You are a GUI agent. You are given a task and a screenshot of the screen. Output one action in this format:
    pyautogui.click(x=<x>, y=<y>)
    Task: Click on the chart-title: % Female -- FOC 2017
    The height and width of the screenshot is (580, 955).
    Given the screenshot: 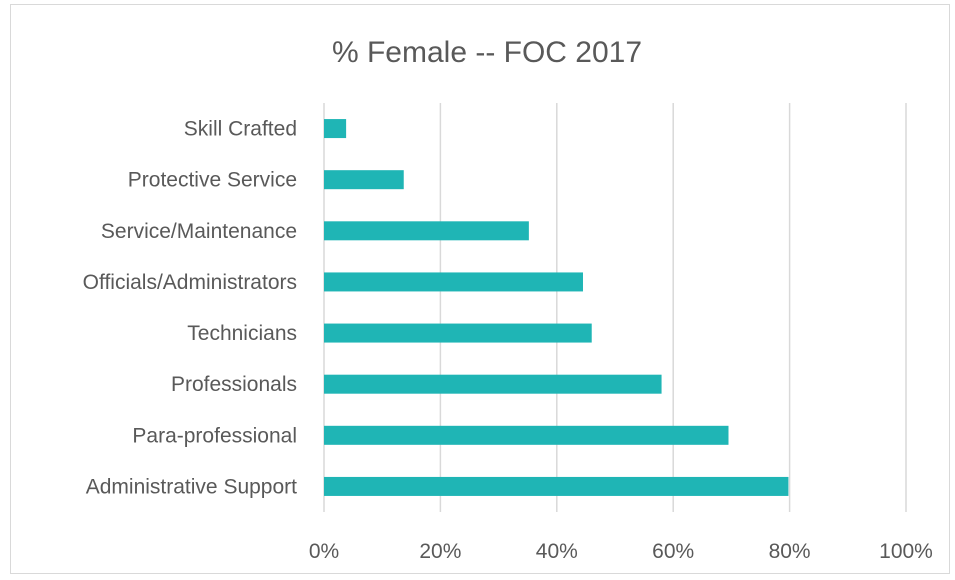 What is the action you would take?
    pyautogui.click(x=487, y=52)
    